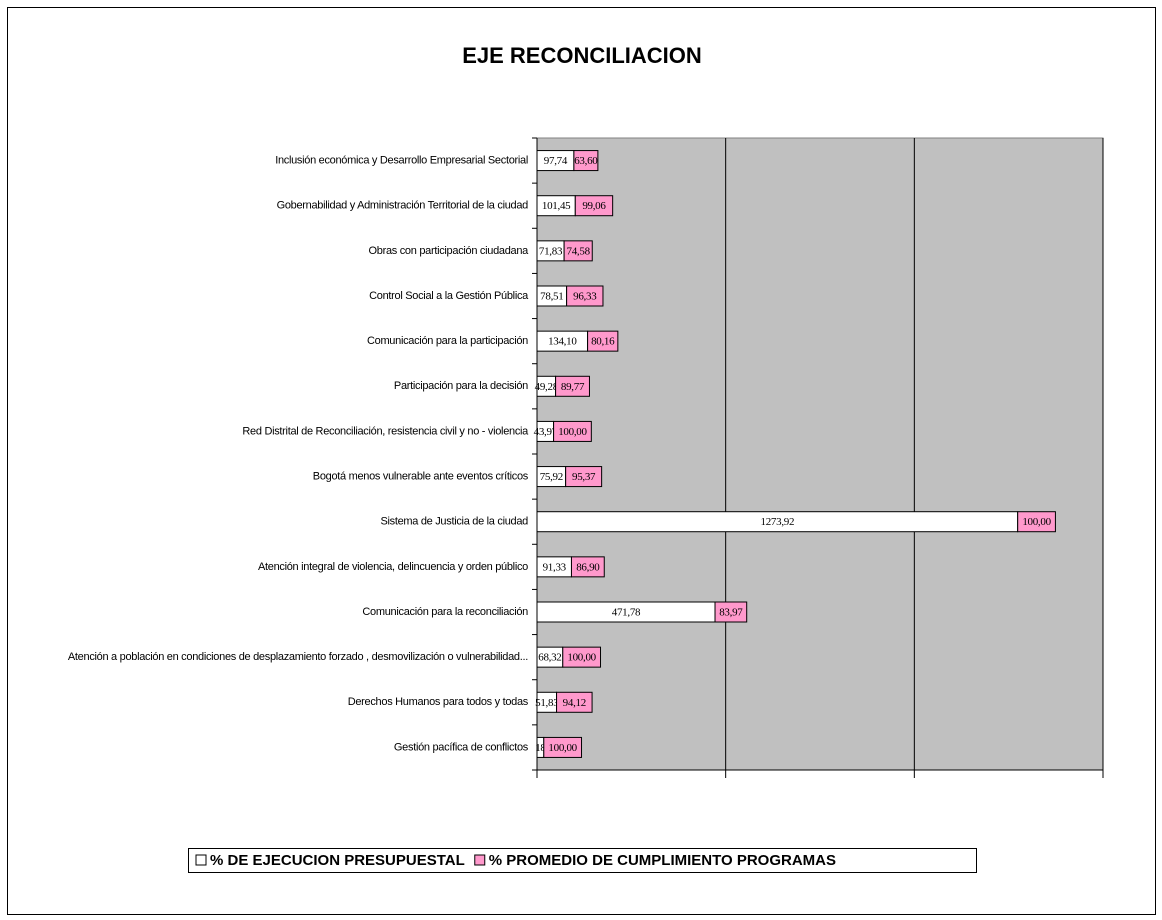 The width and height of the screenshot is (1162, 920). I want to click on value-label: 71,83, so click(551, 251).